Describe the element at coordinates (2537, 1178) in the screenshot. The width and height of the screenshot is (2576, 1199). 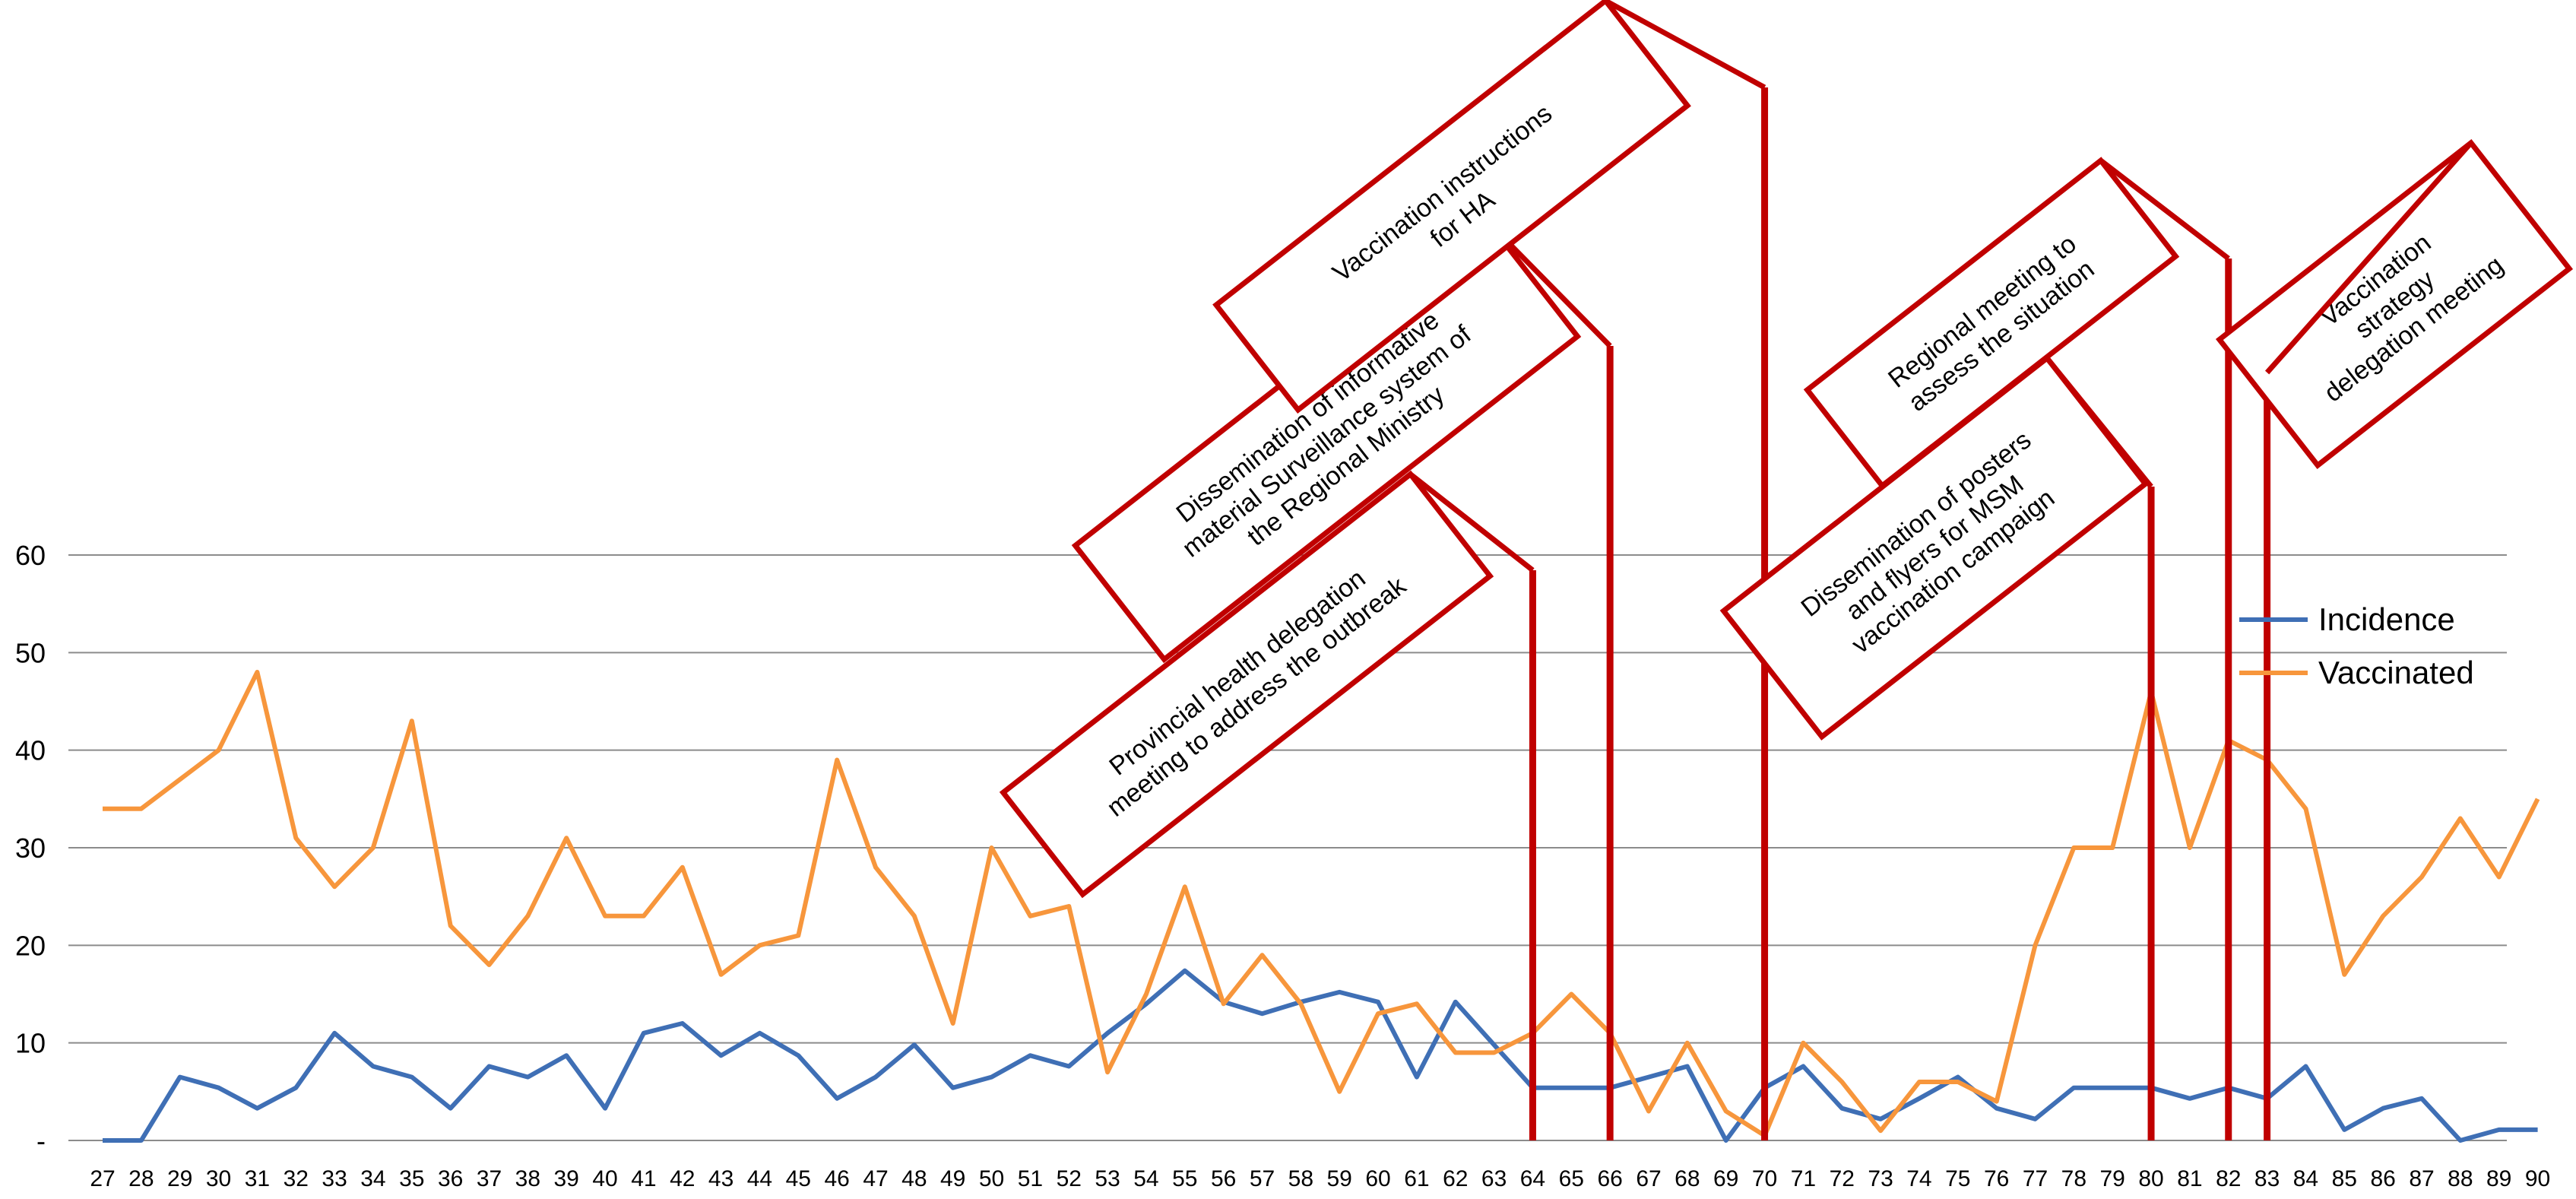
I see `x-tick-label: 90` at that location.